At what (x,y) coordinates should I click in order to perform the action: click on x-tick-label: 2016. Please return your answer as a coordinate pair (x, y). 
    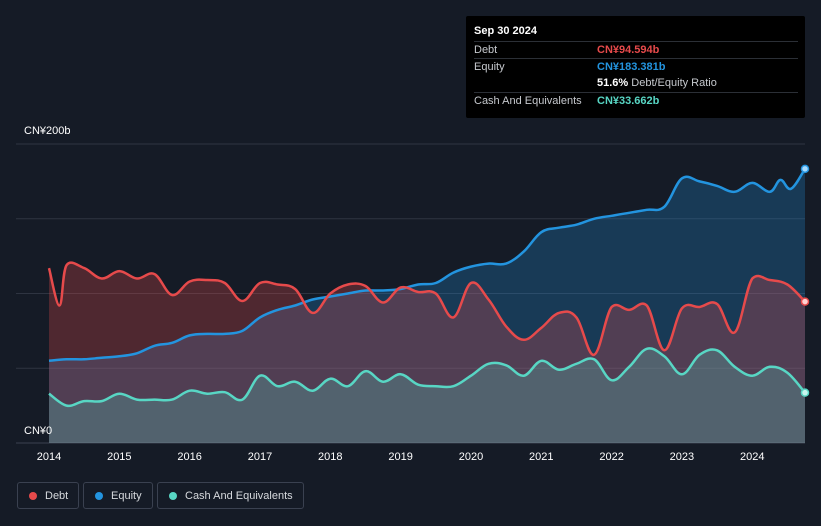
    Looking at the image, I should click on (189, 457).